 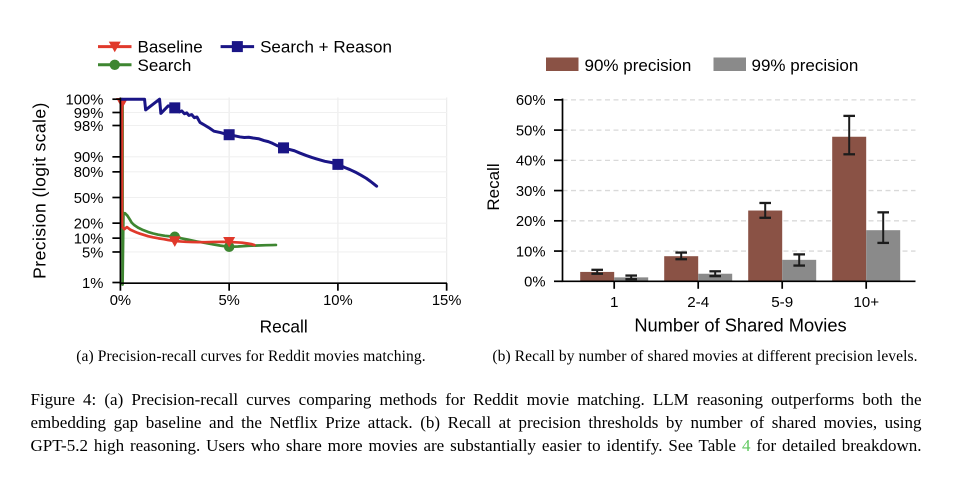 I want to click on y-axis-label: Recall, so click(x=493, y=186).